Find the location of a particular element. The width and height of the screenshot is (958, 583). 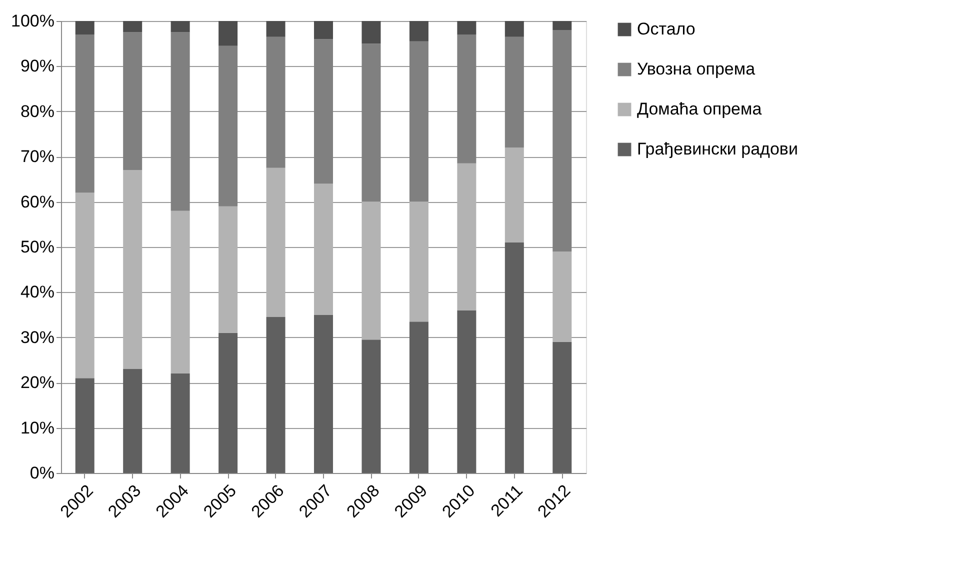

y-tick-label: 50% is located at coordinates (37, 247).